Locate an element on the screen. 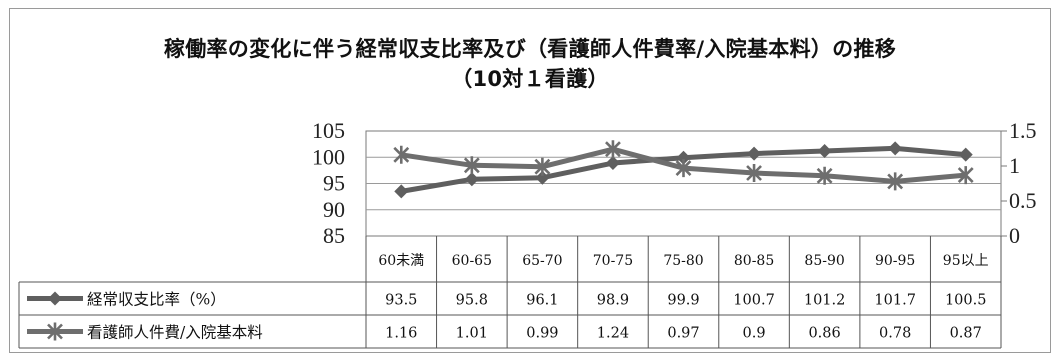 The image size is (1060, 357). data-label: 0.9 is located at coordinates (754, 334).